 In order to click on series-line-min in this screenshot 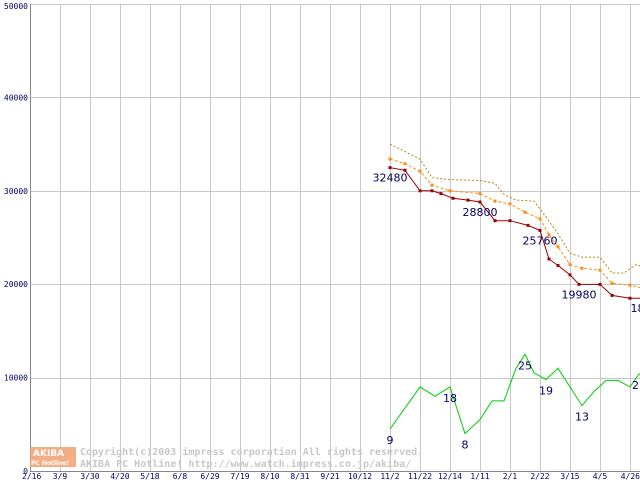, I will do `click(514, 233)`.